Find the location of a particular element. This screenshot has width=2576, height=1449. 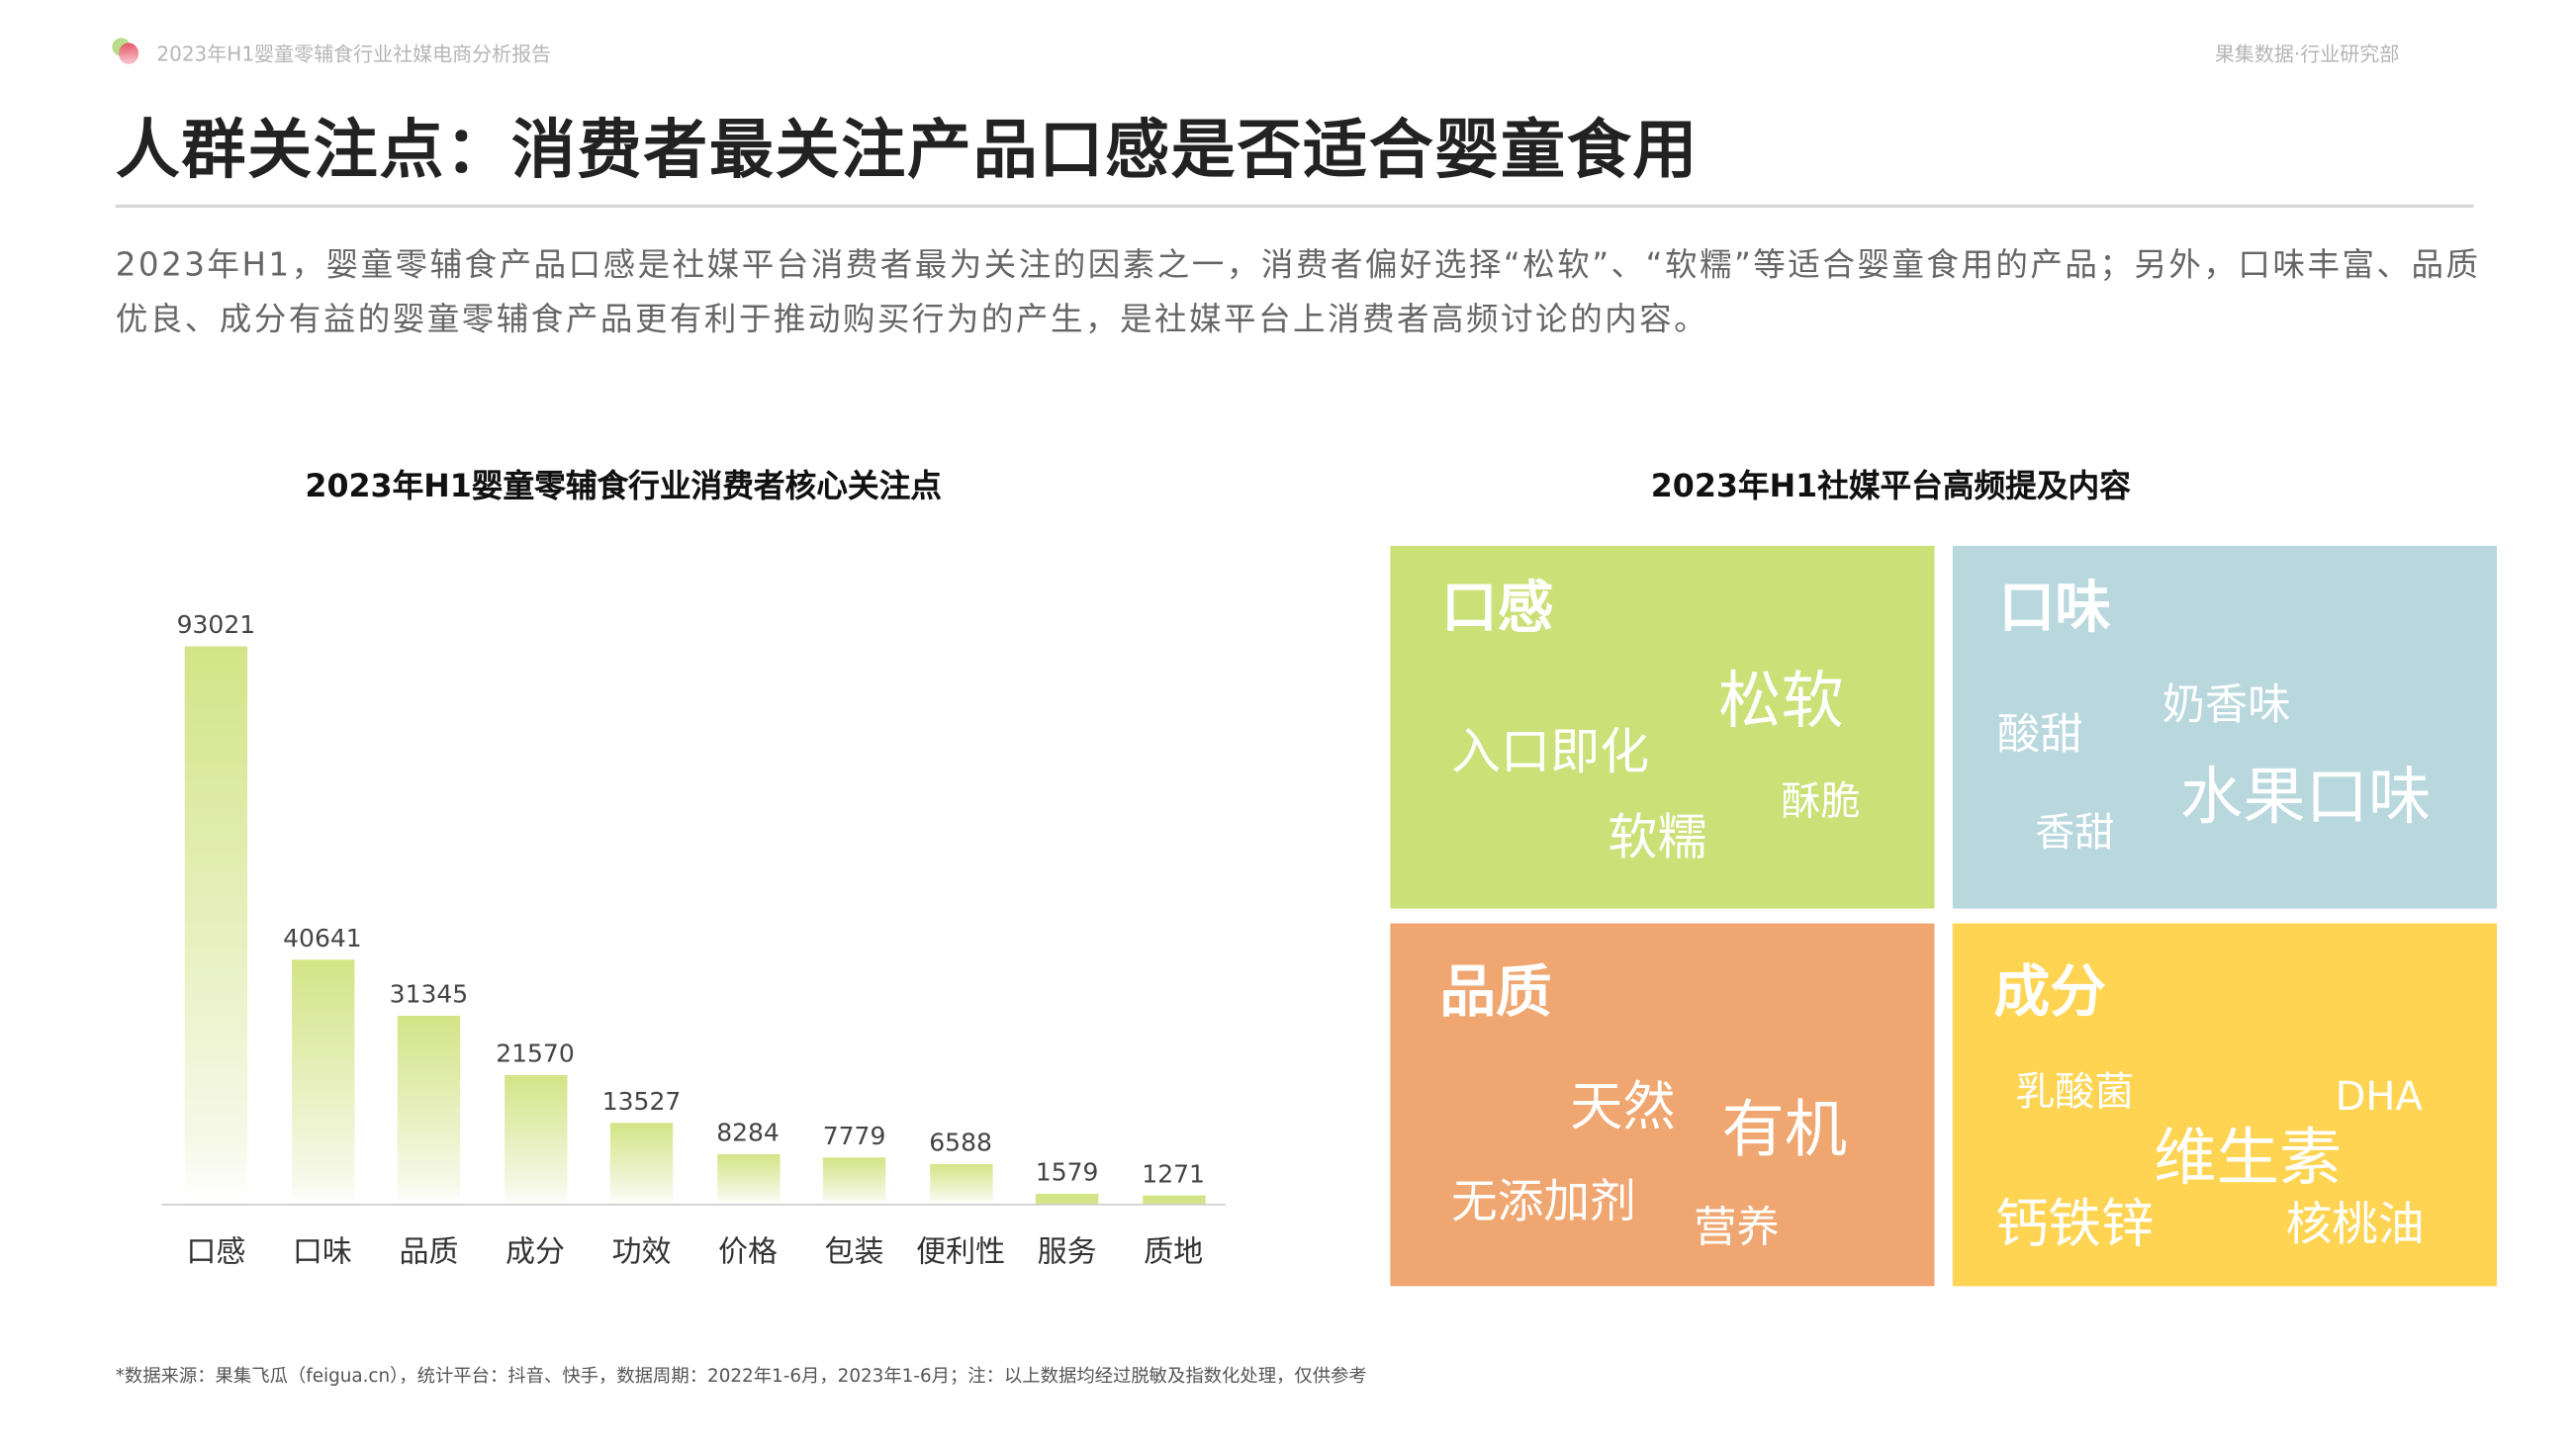

word: 乳酸菌 is located at coordinates (2075, 1091).